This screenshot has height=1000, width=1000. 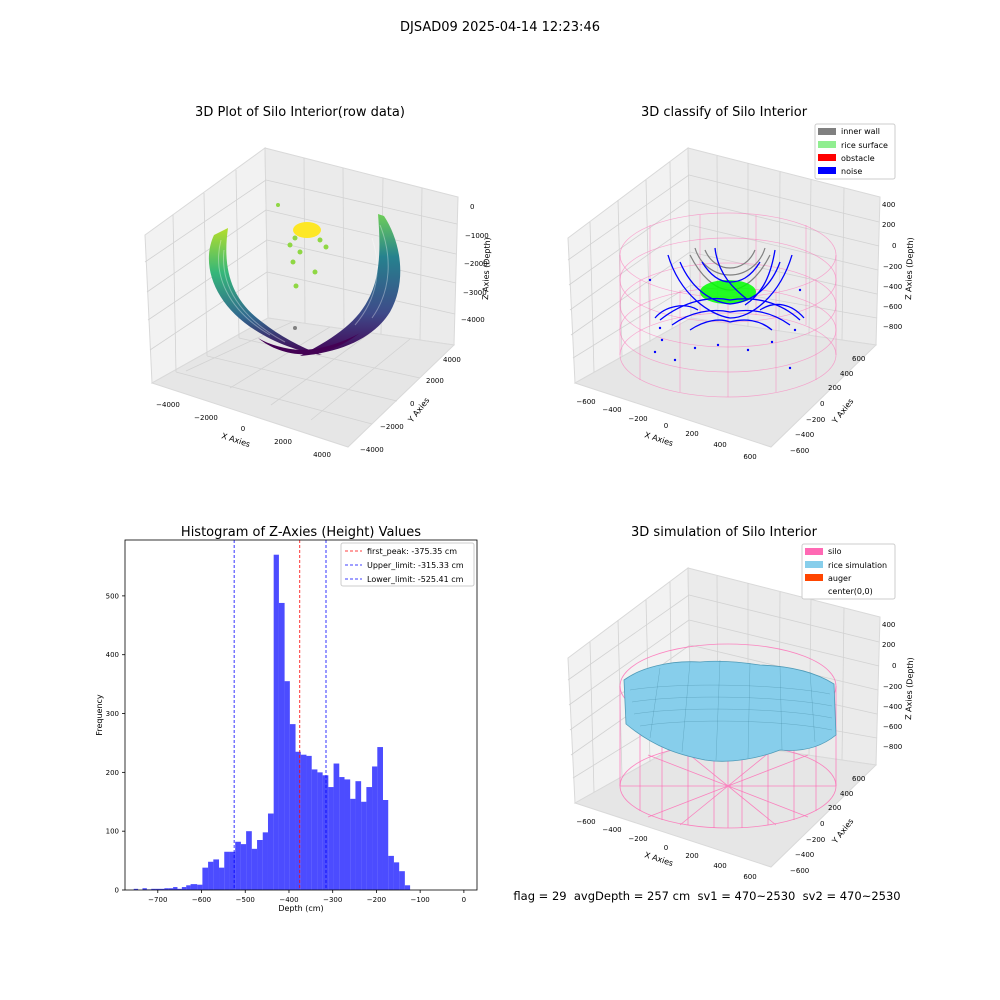 I want to click on grid-lines, so click(x=723, y=264).